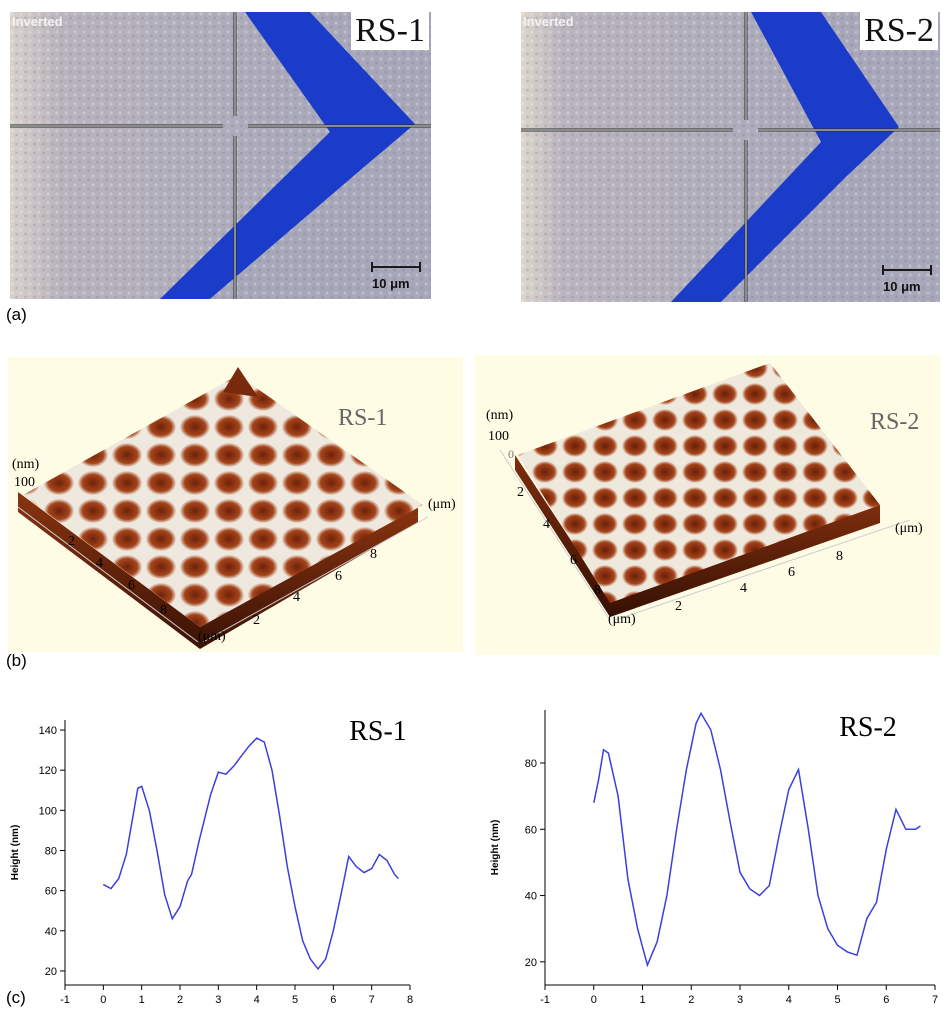 This screenshot has height=1009, width=943. I want to click on image-label: RS-2, so click(899, 31).